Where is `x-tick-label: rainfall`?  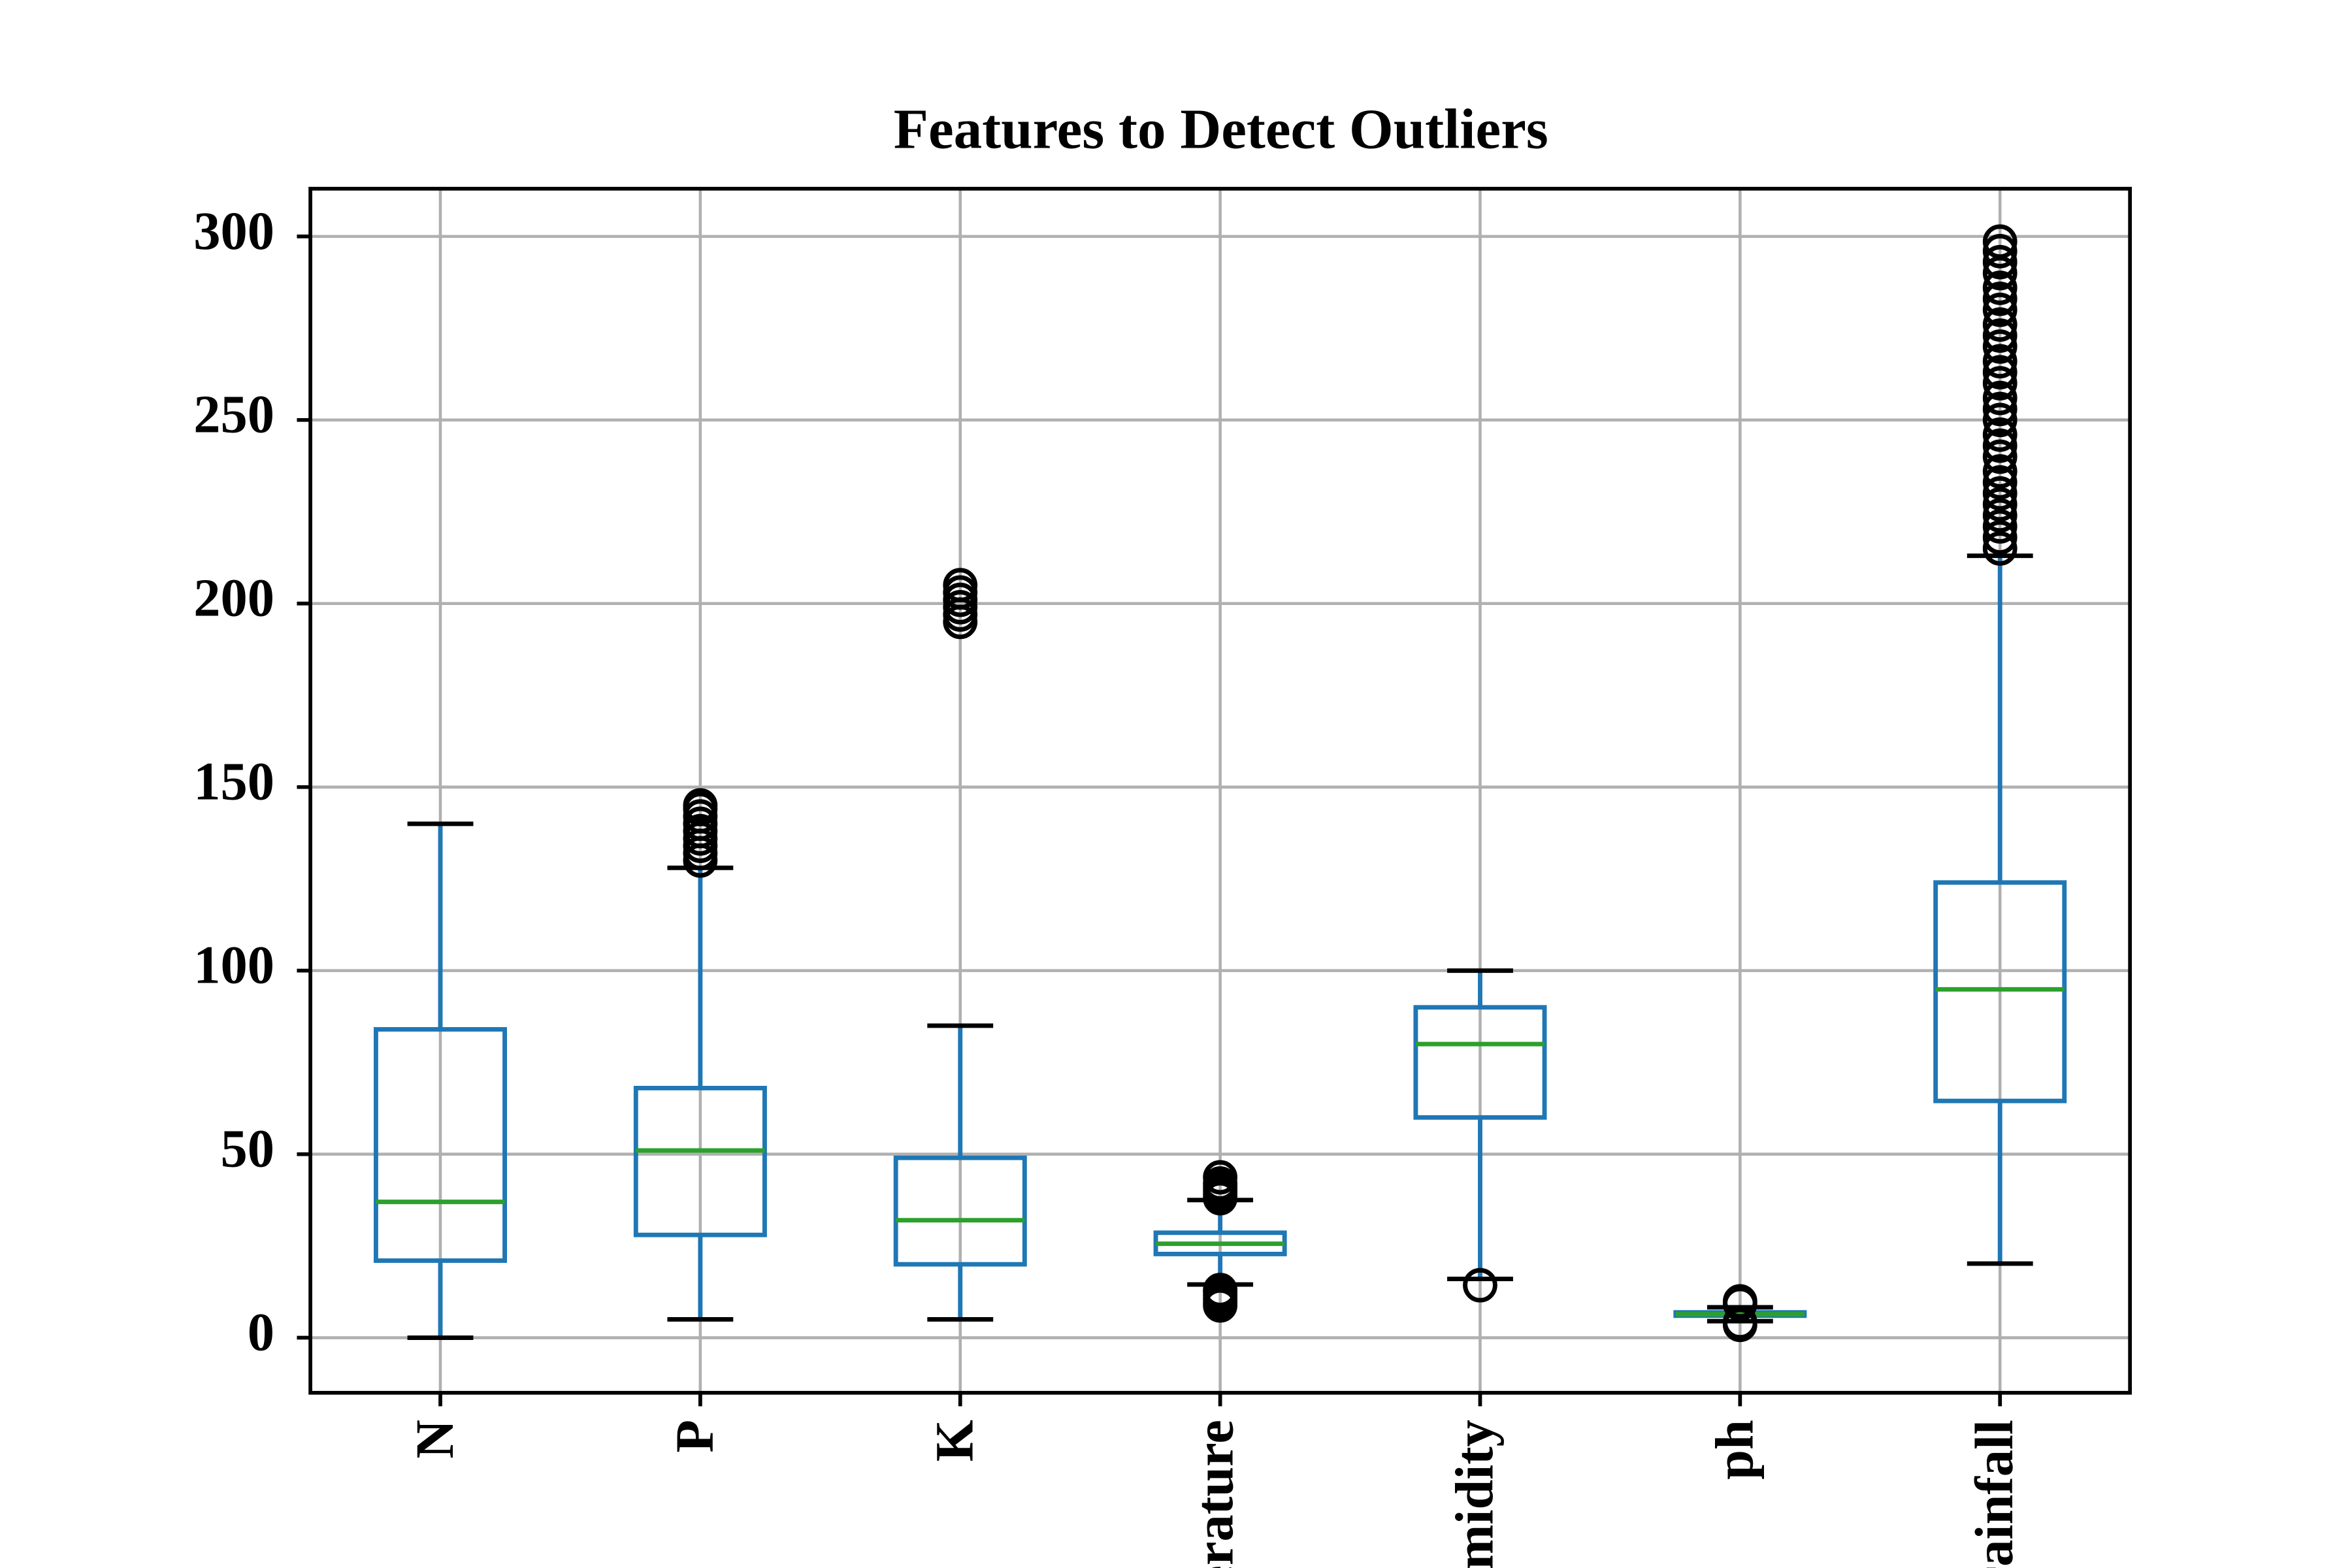 x-tick-label: rainfall is located at coordinates (1994, 1494).